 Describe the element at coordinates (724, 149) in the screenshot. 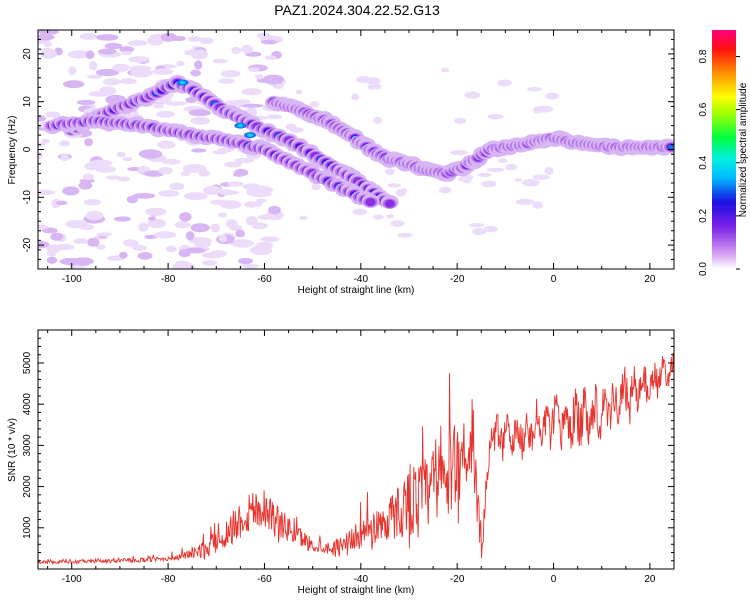

I see `colorbar` at that location.